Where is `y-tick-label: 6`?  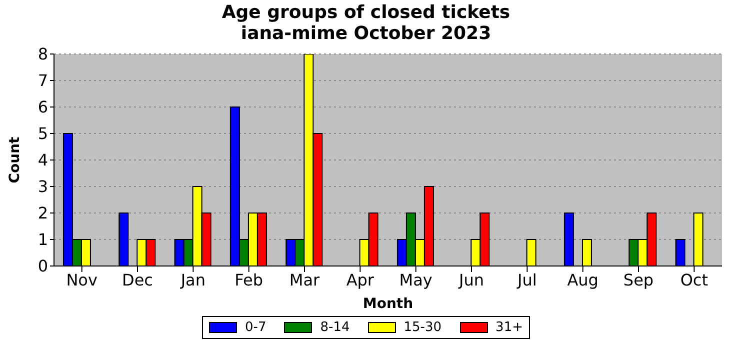 y-tick-label: 6 is located at coordinates (43, 107).